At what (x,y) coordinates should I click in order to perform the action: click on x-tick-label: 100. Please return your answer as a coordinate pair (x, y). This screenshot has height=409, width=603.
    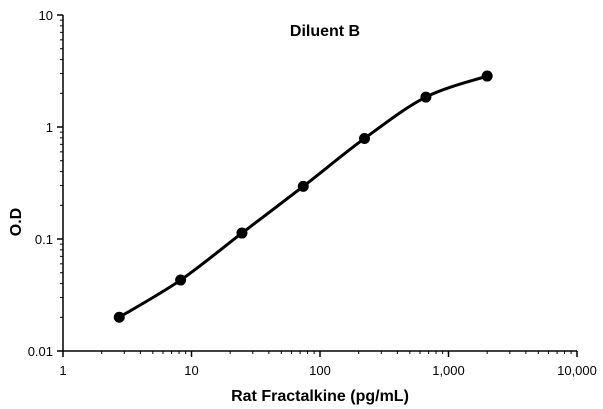
    Looking at the image, I should click on (320, 370).